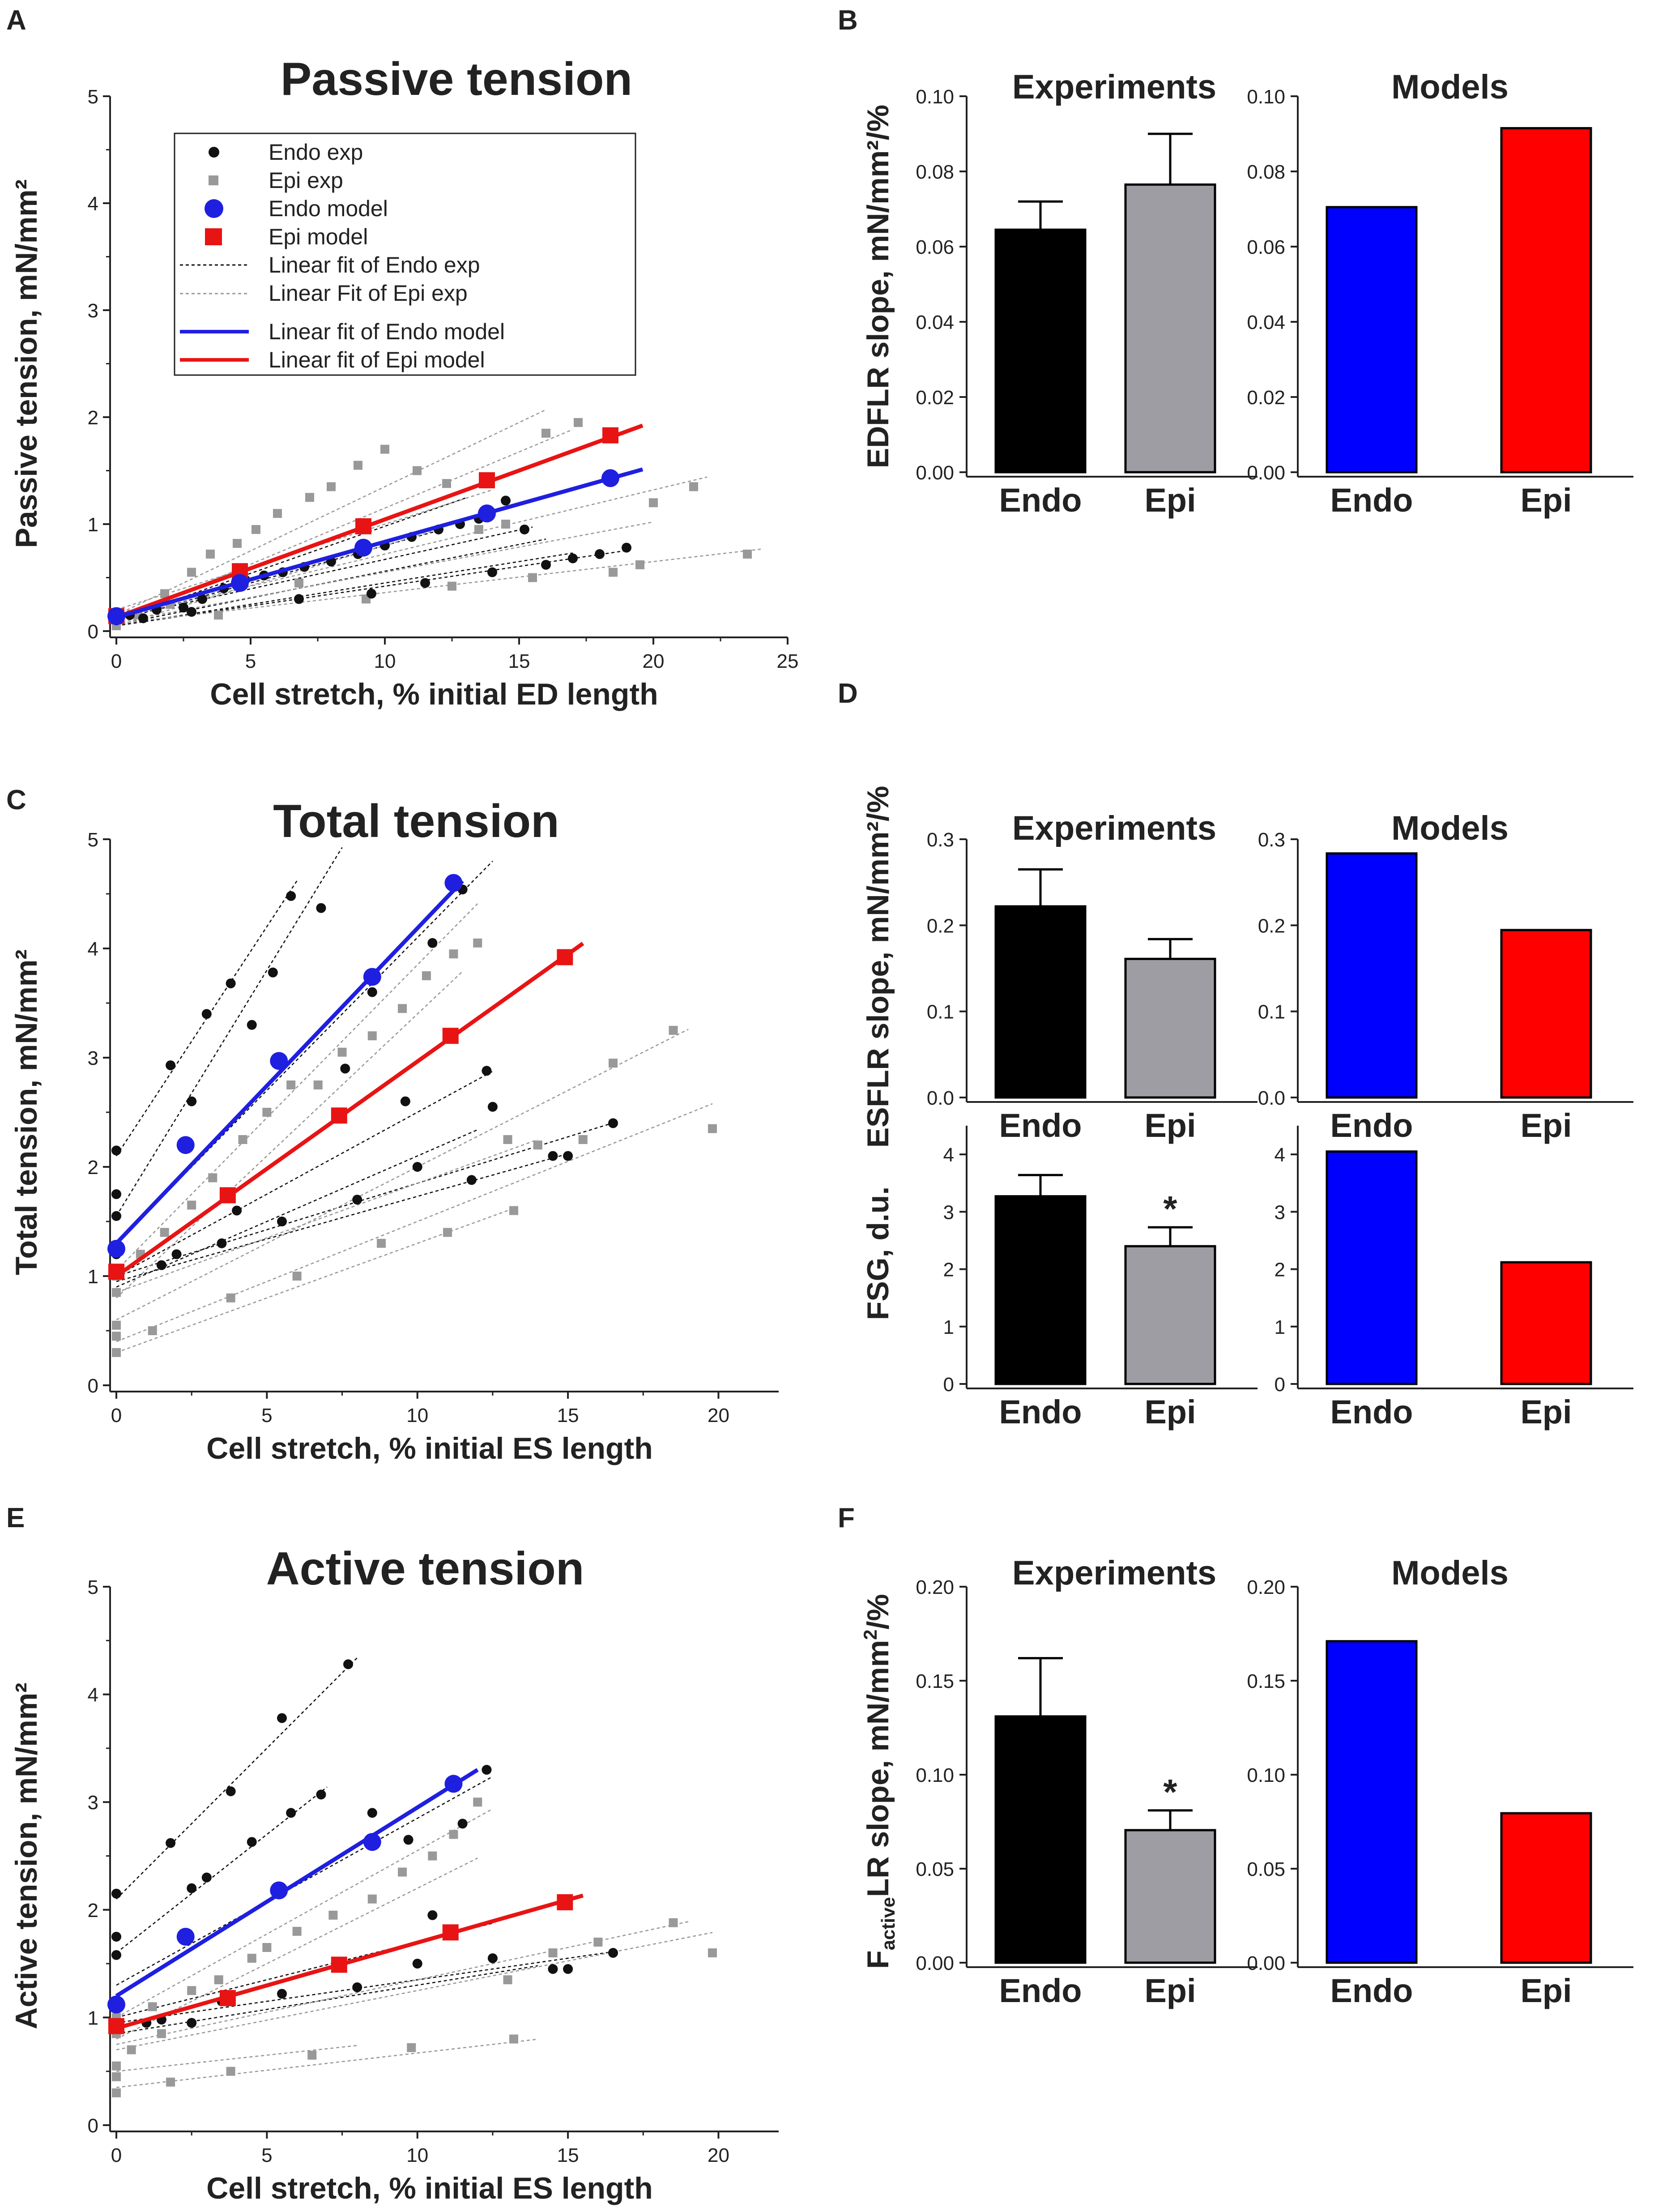 Image resolution: width=1671 pixels, height=2212 pixels. I want to click on y-tick-label: 0.20, so click(1266, 1587).